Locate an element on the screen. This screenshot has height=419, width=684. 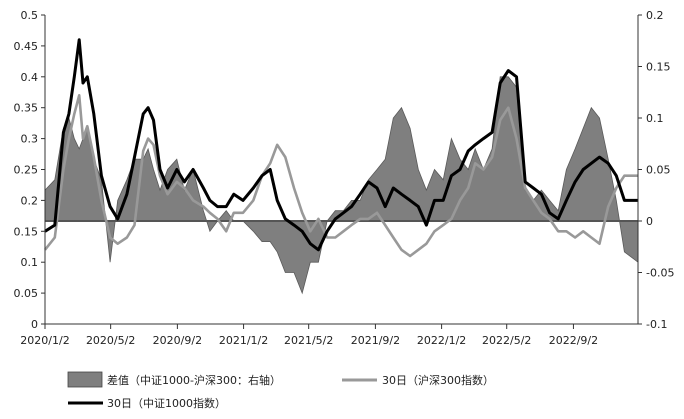
left-axis-tick-label: 0.45 is located at coordinates (26, 46).